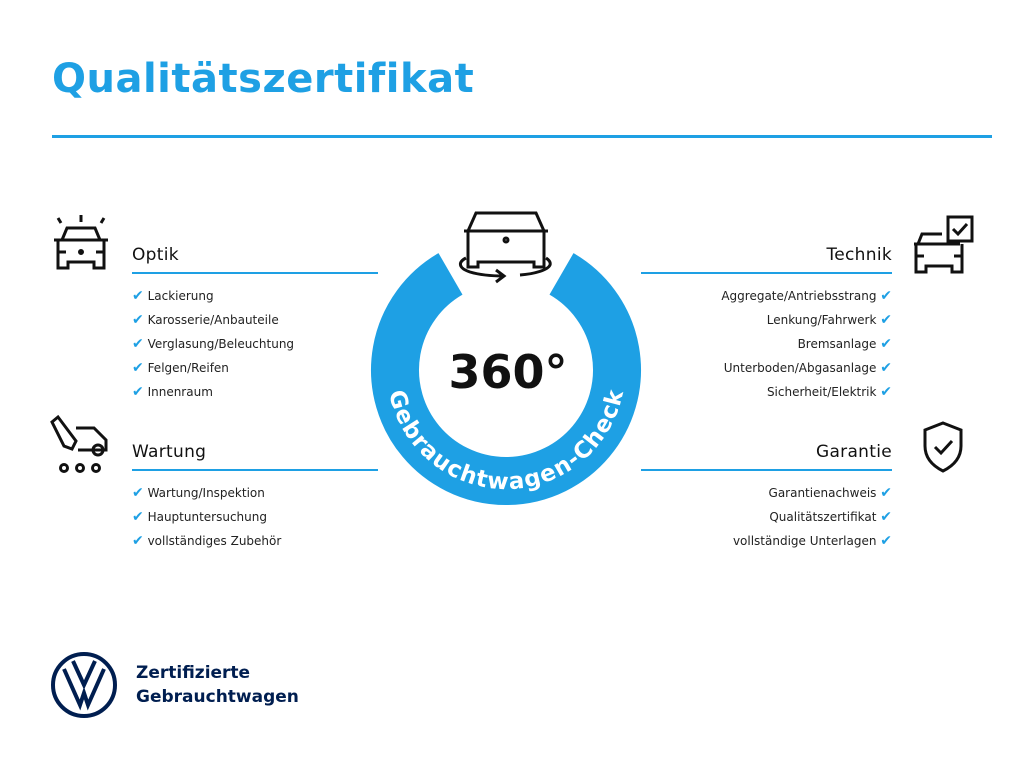  What do you see at coordinates (853, 452) in the screenshot?
I see `section-heading: Garantie` at bounding box center [853, 452].